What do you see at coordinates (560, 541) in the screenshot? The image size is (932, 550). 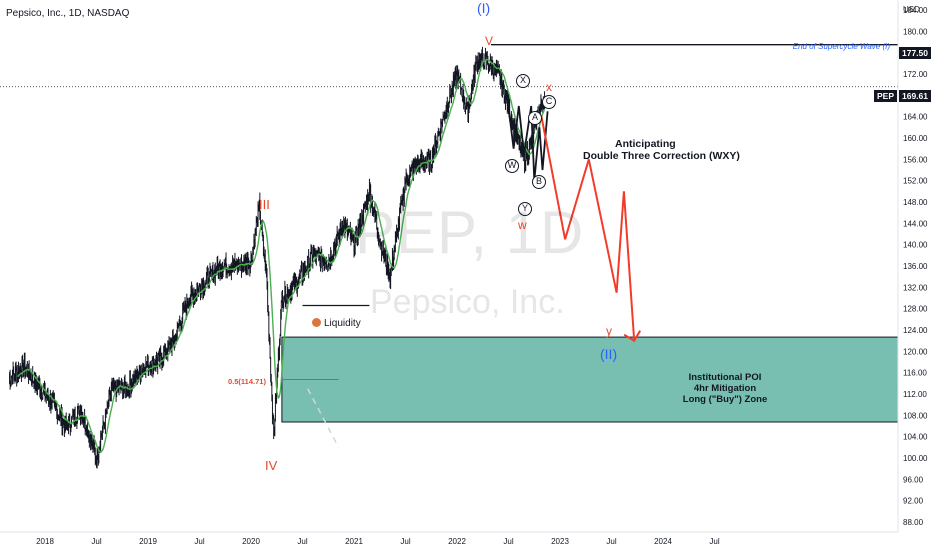 I see `x-tick-label: 2023` at bounding box center [560, 541].